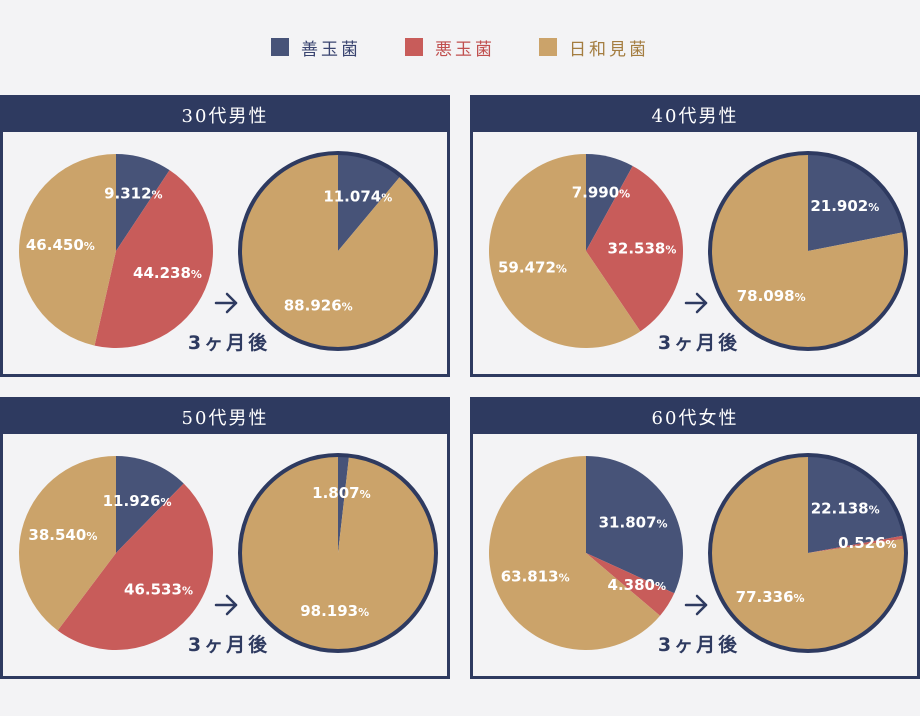  Describe the element at coordinates (609, 49) in the screenshot. I see `legend-label-neutral: 日和見菌` at that location.